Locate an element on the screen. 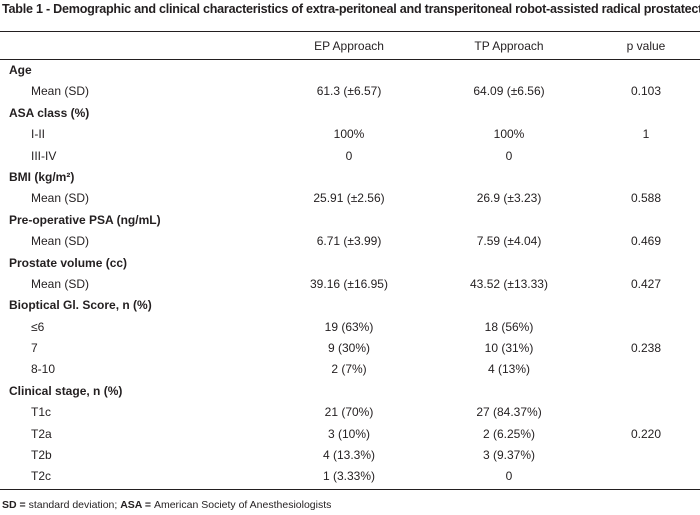  ep-value: 6.71 (±3.99) is located at coordinates (349, 241).